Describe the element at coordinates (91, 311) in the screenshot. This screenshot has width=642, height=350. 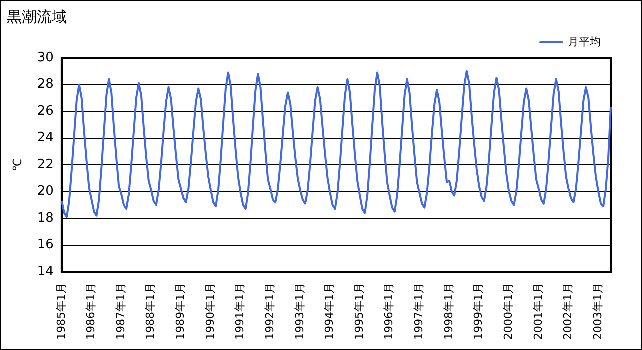
I see `x-tick-label: 1986年1月` at that location.